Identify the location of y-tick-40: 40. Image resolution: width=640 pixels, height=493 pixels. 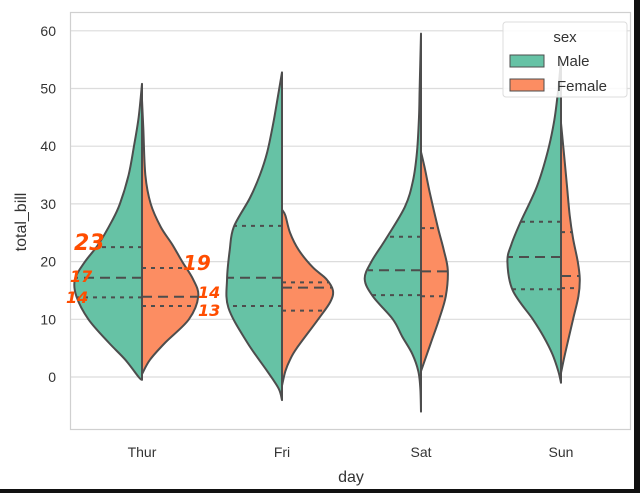
(48, 146).